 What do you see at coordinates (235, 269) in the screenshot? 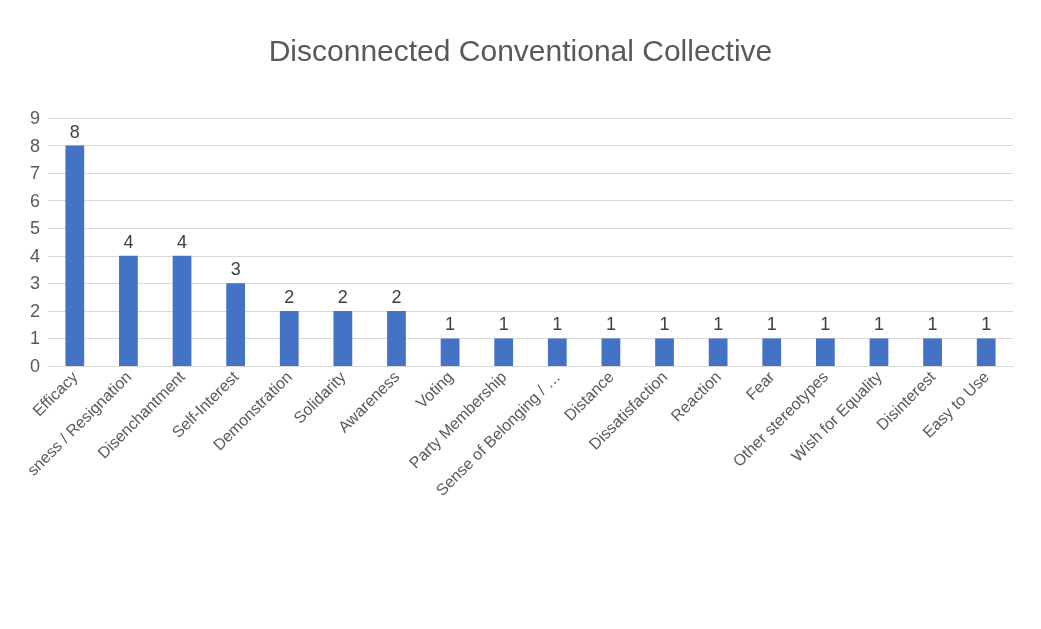
I see `data-label: 3` at bounding box center [235, 269].